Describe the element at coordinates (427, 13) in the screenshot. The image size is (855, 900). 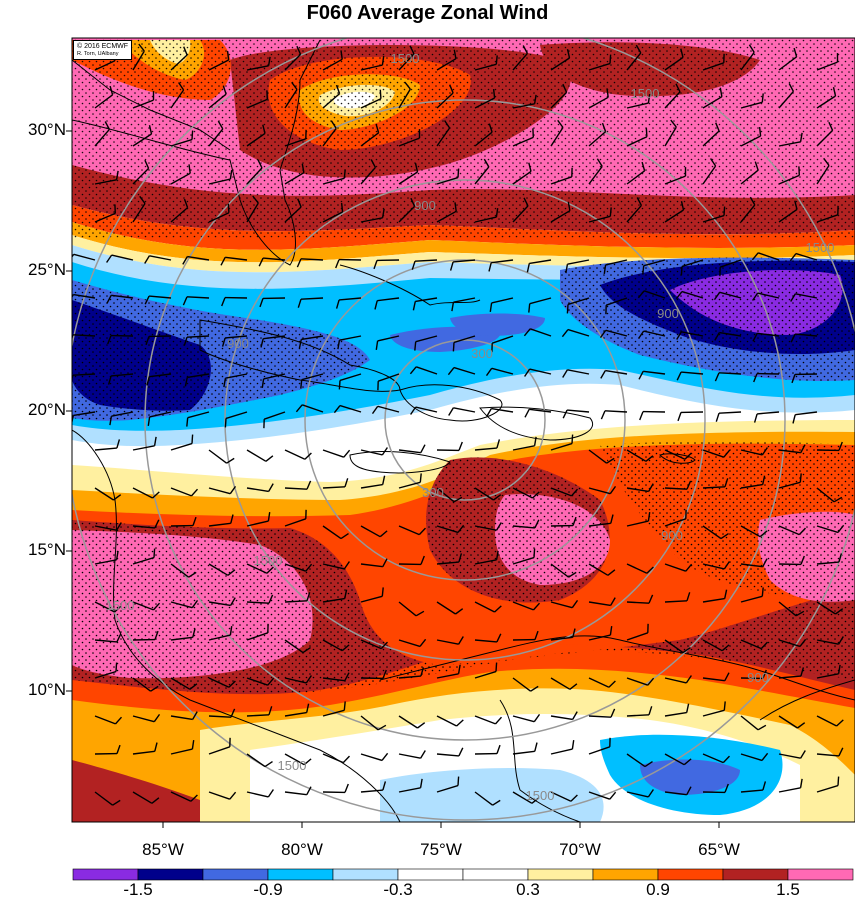
I see `map-title: F060 Average Zonal Wind` at that location.